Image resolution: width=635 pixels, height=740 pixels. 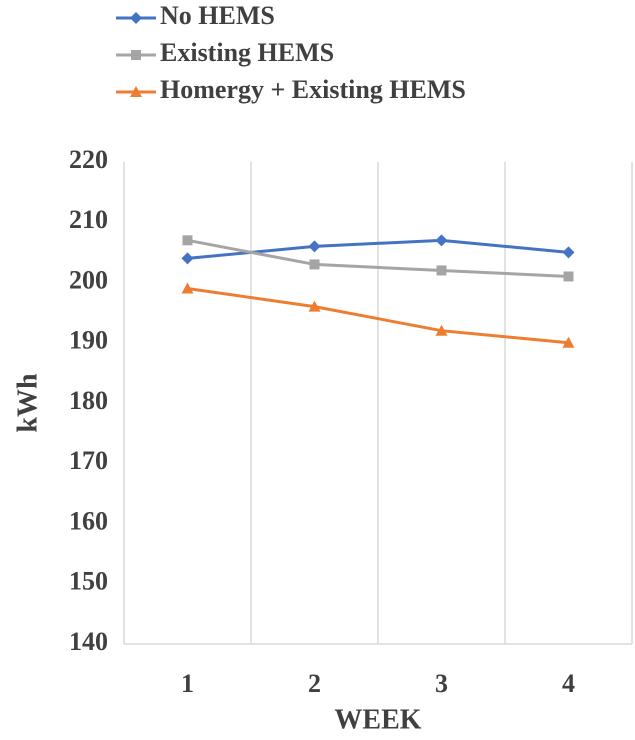 What do you see at coordinates (217, 15) in the screenshot?
I see `legend-label: No HEMS` at bounding box center [217, 15].